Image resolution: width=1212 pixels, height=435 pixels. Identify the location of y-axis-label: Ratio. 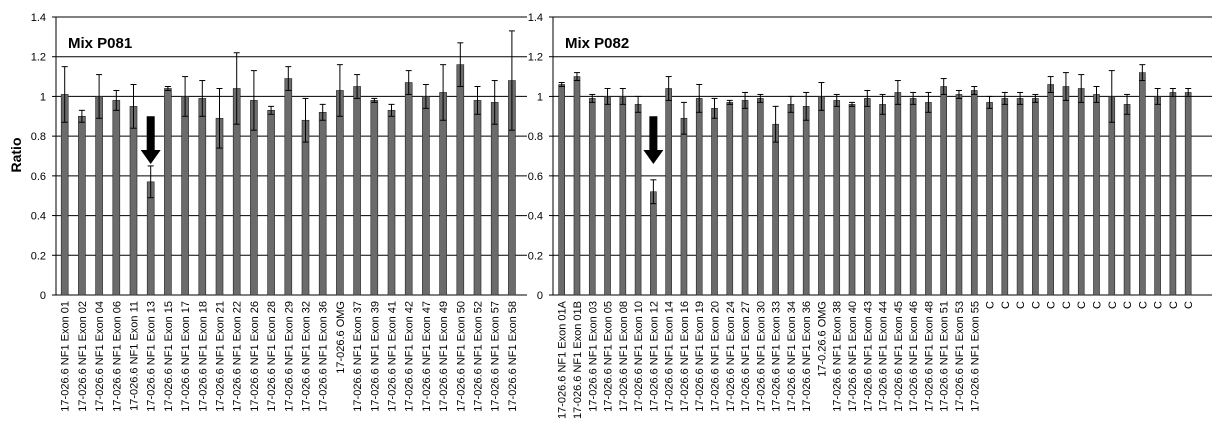
(16, 155).